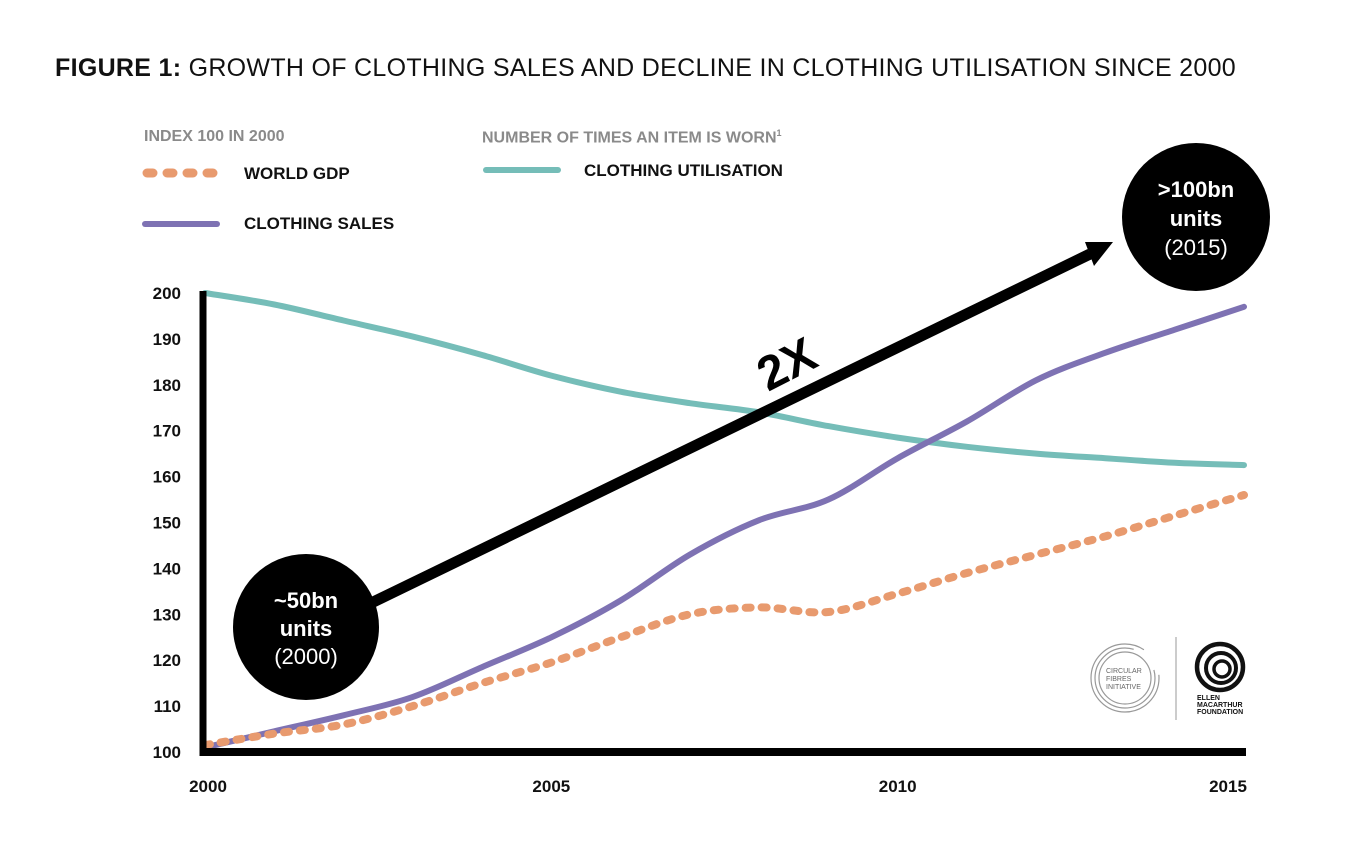 This screenshot has height=854, width=1366. I want to click on y-axis-ticks: 100 110 120 130 140 150 160 170 180 190 200, so click(167, 523).